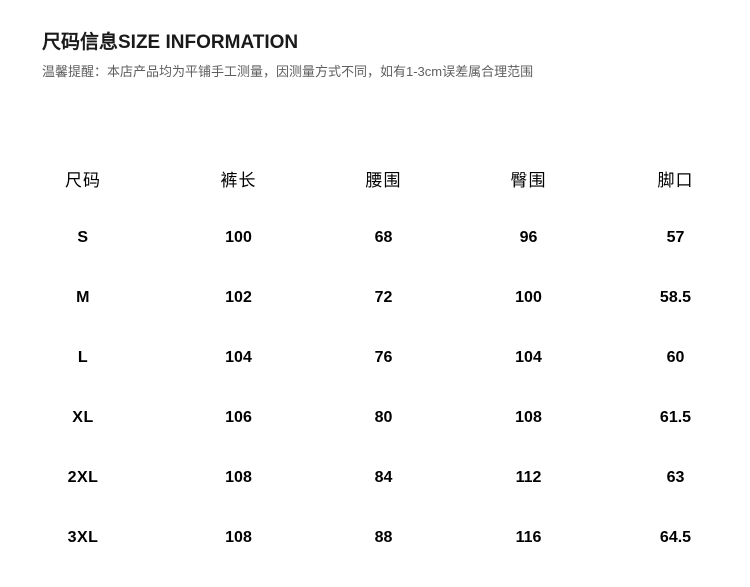 The width and height of the screenshot is (750, 587). I want to click on cell-size: 3XL, so click(83, 537).